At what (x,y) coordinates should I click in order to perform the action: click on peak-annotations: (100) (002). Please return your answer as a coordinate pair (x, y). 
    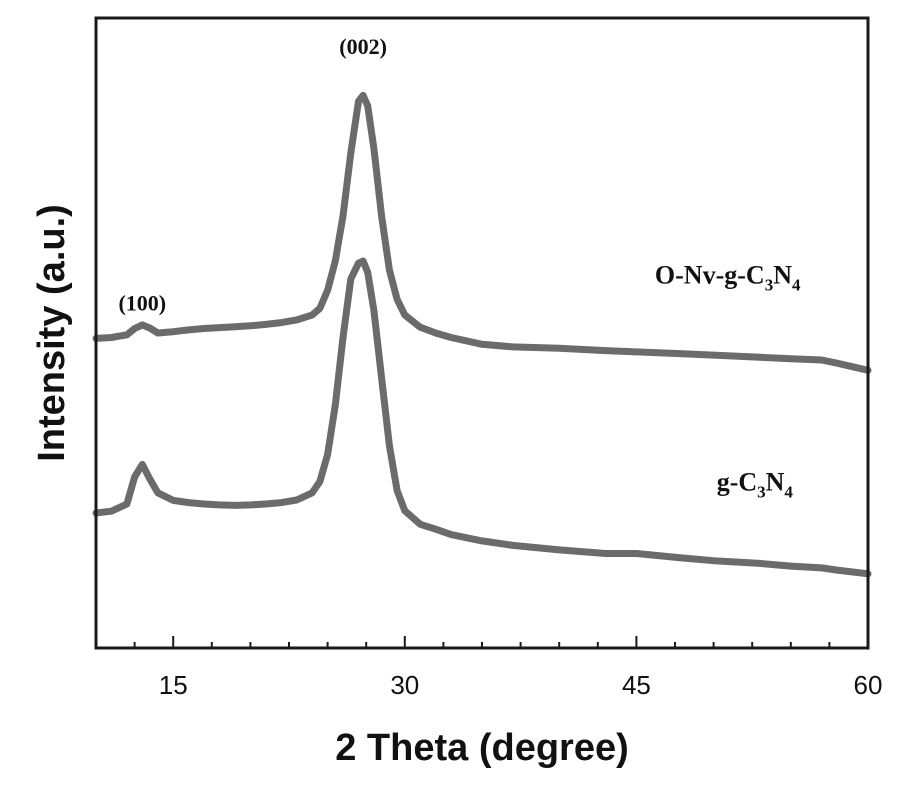
    Looking at the image, I should click on (252, 175).